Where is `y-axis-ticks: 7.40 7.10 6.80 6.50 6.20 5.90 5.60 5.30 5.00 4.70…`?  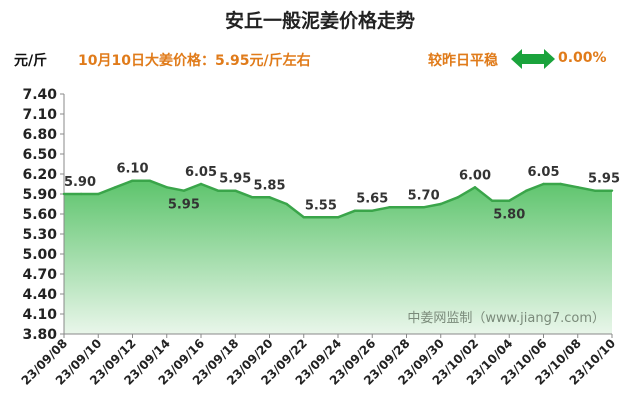
y-axis-ticks: 7.40 7.10 6.80 6.50 6.20 5.90 5.60 5.30 5.00 4.70… is located at coordinates (43, 215).